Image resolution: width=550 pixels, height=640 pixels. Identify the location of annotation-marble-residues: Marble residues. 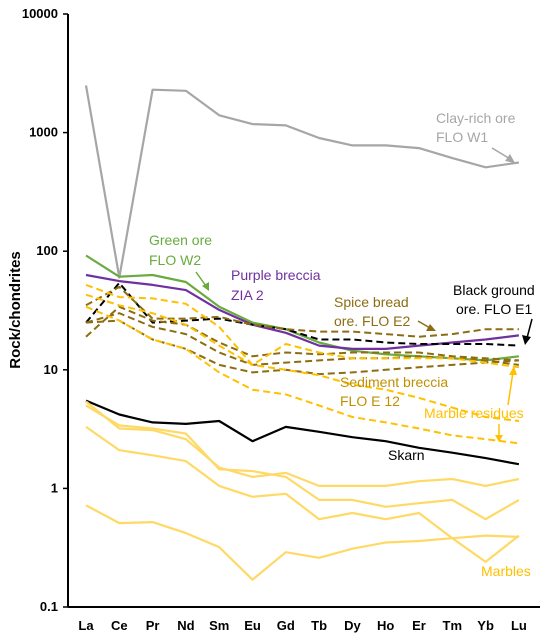
(474, 413).